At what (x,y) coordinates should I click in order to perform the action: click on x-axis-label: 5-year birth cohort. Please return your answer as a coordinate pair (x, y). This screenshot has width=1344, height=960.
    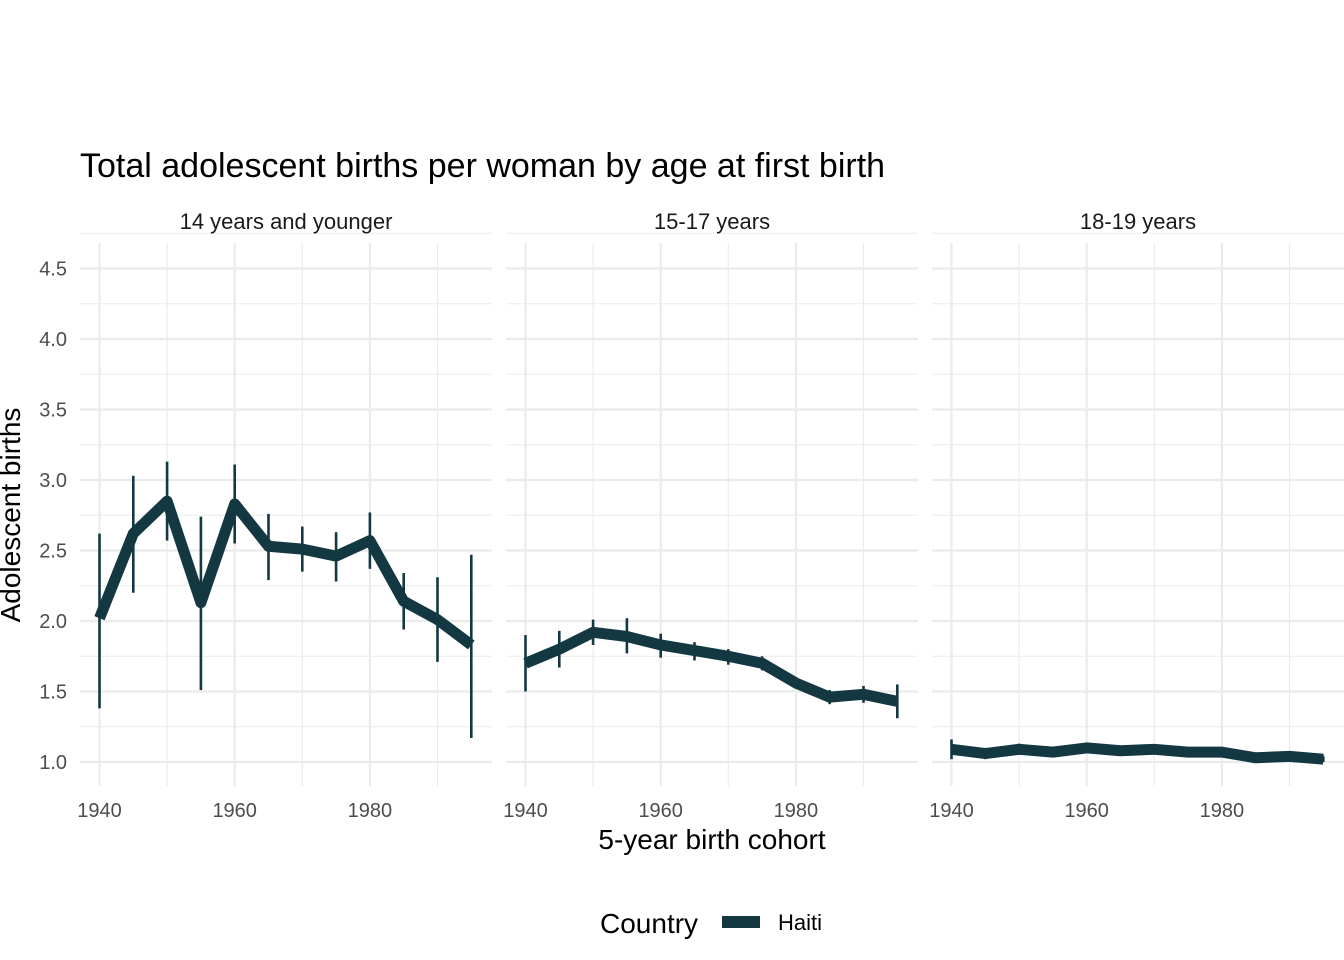
    Looking at the image, I should click on (711, 839).